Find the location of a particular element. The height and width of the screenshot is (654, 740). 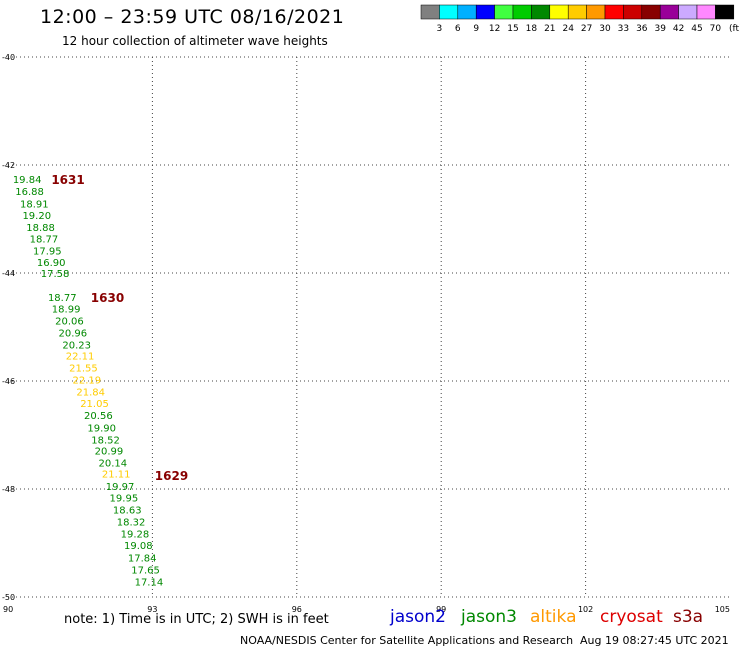

wave-height-point: 17.58 is located at coordinates (55, 274).